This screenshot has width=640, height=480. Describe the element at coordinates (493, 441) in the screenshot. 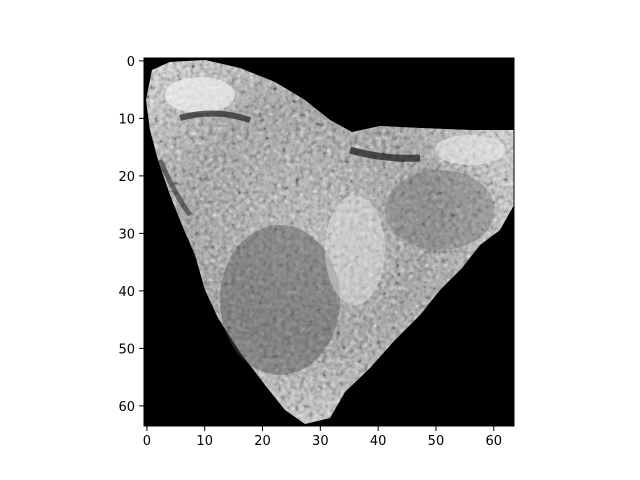

I see `x-tick-label: 60` at that location.